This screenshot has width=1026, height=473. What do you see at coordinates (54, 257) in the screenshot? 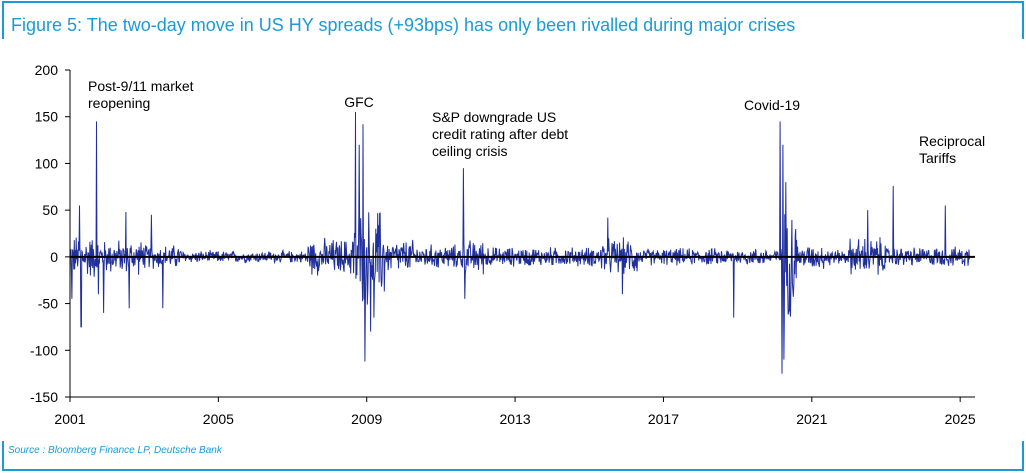
I see `y-tick-label: 0` at bounding box center [54, 257].